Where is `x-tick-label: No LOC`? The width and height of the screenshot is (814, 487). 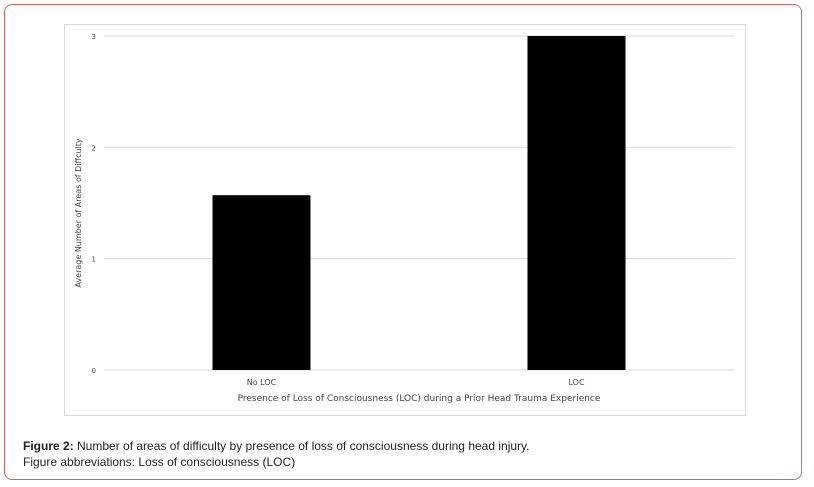
x-tick-label: No LOC is located at coordinates (262, 382).